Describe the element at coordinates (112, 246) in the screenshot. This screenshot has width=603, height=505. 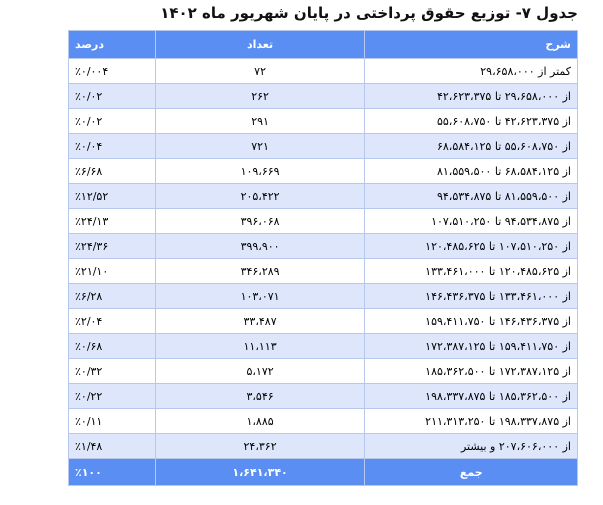
I see `table-cell: ٪۲۴/۳۶` at that location.